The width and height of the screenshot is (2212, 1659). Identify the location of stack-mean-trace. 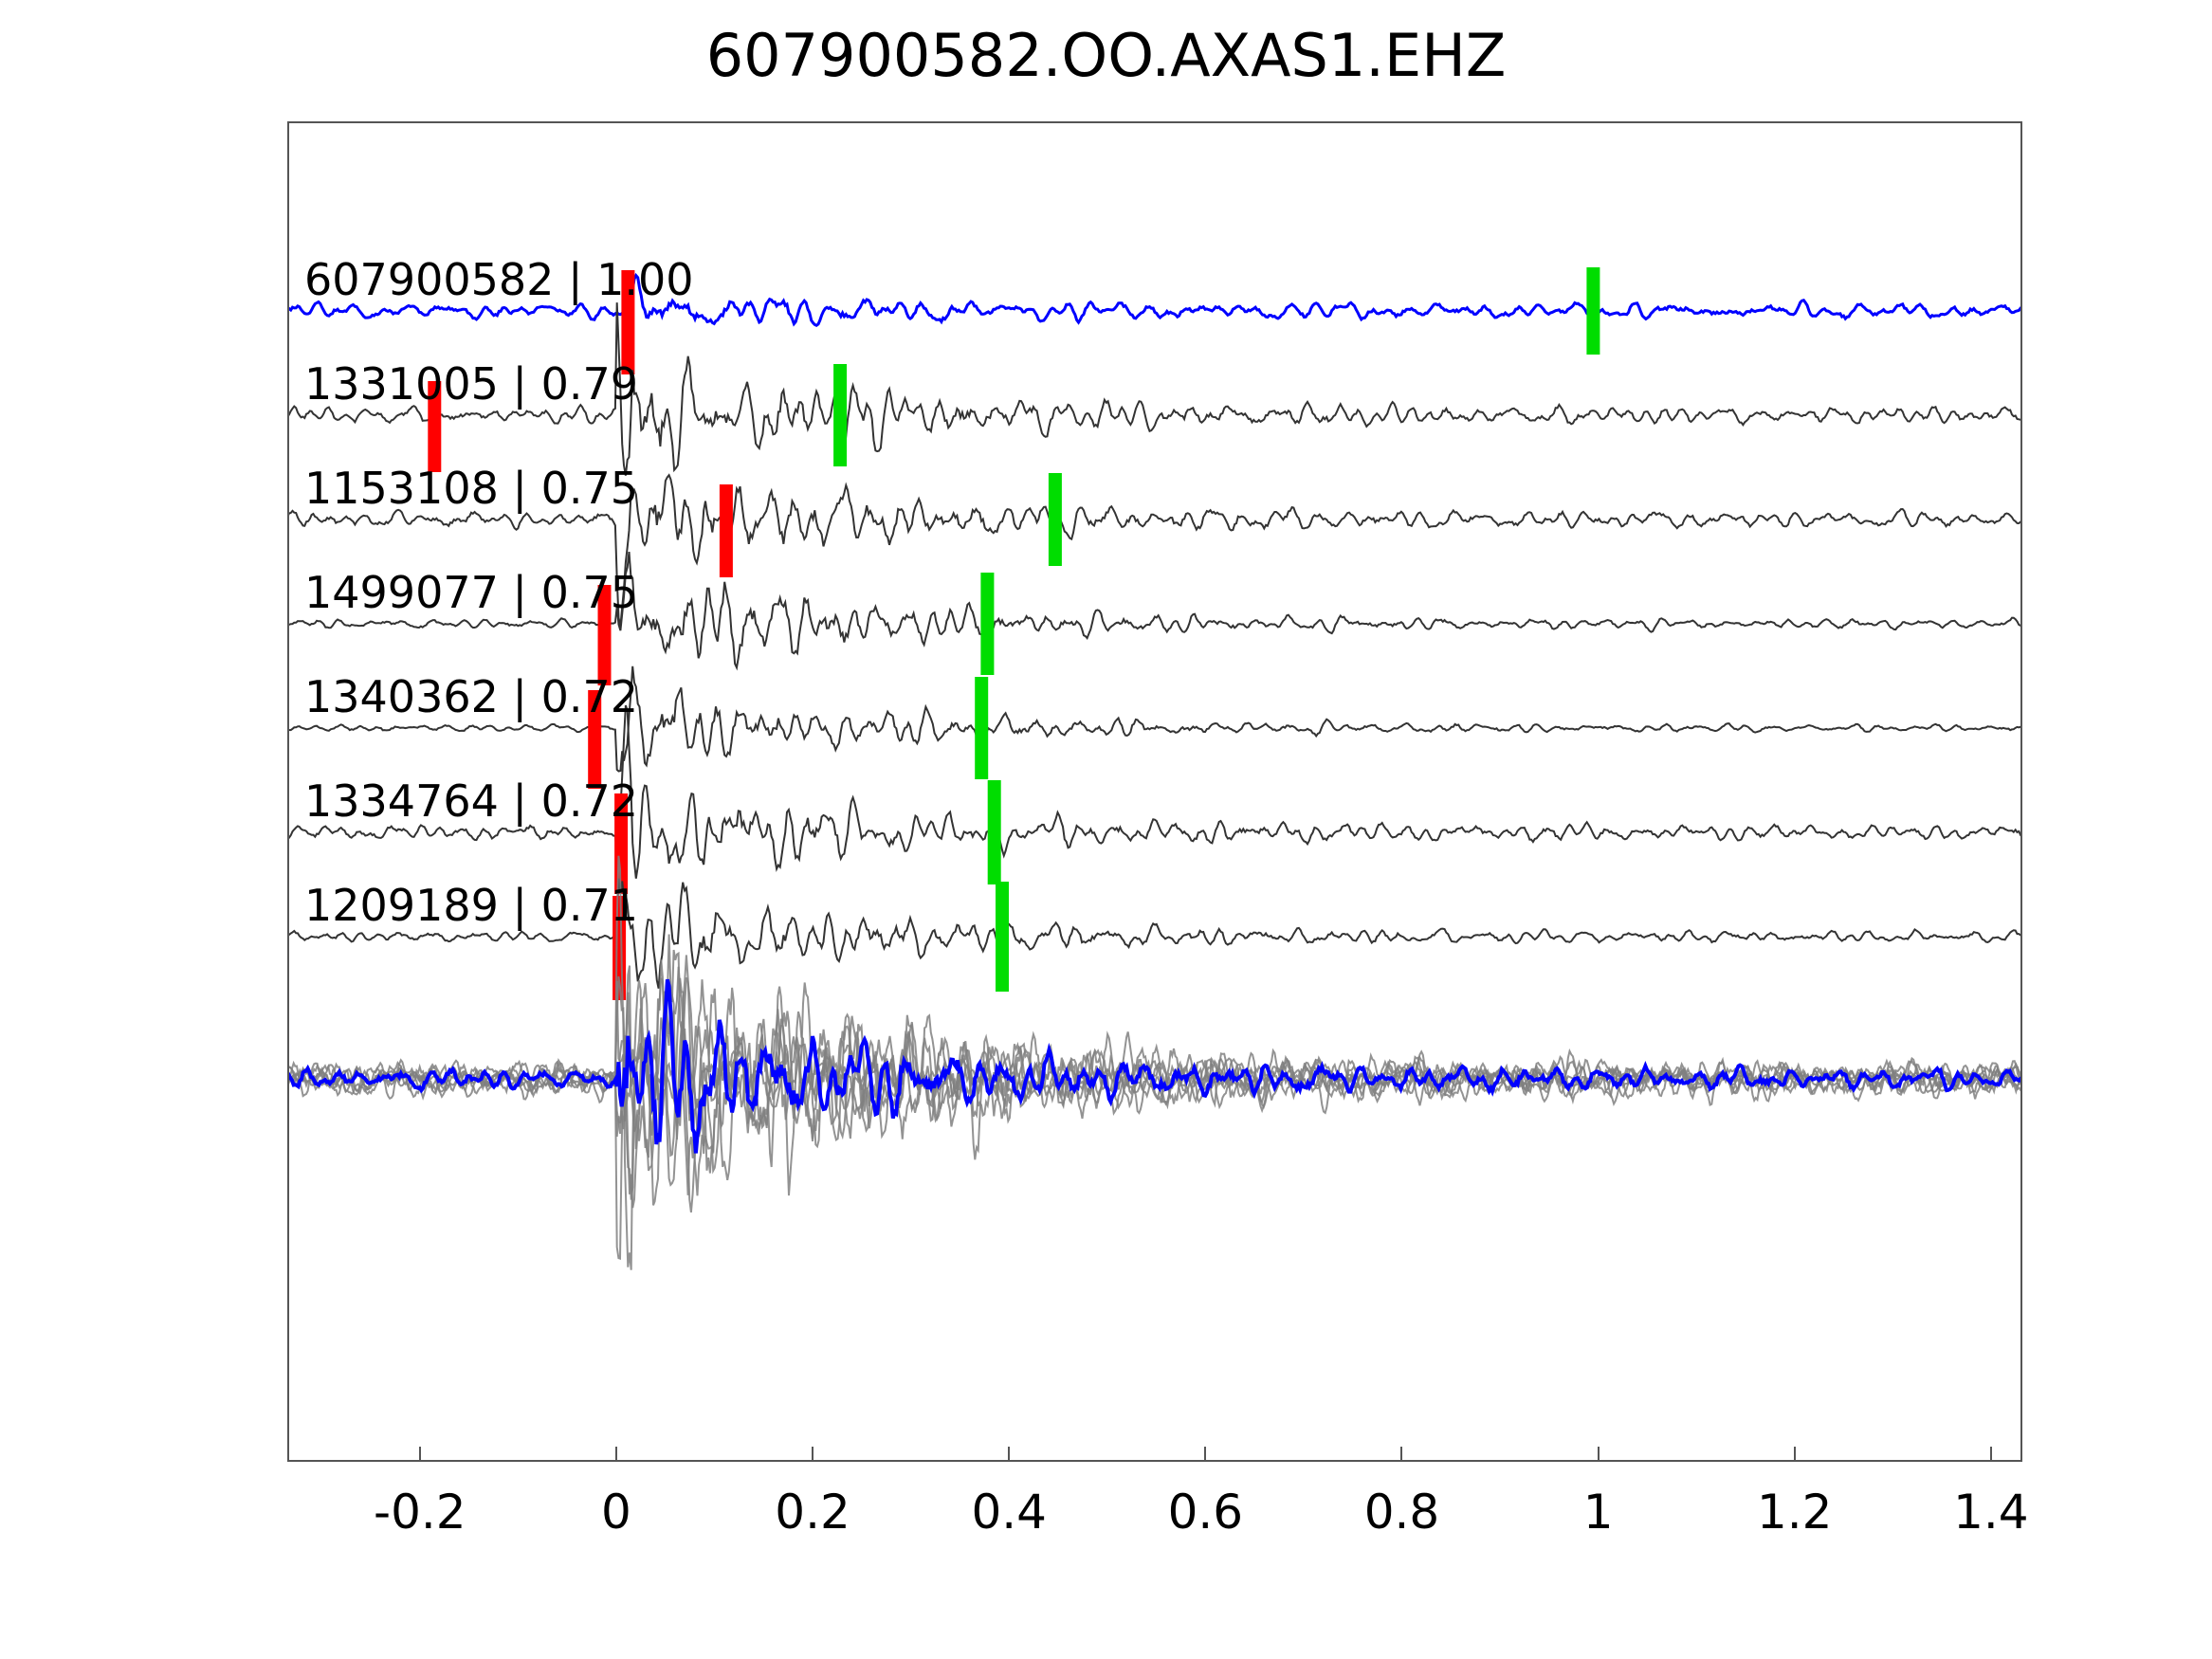
(1154, 1066).